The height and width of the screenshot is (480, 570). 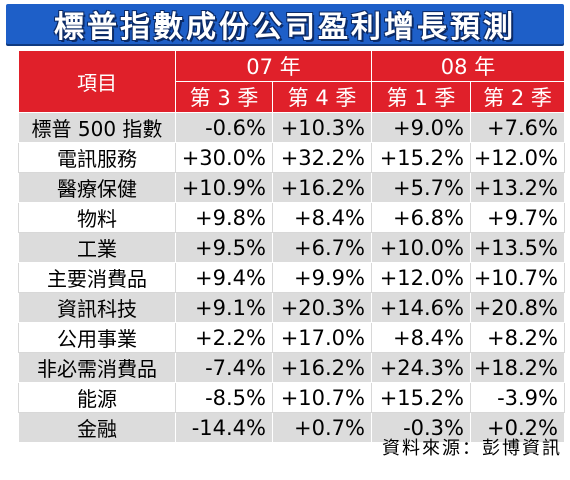 What do you see at coordinates (421, 187) in the screenshot?
I see `growth-value: +5.7%` at bounding box center [421, 187].